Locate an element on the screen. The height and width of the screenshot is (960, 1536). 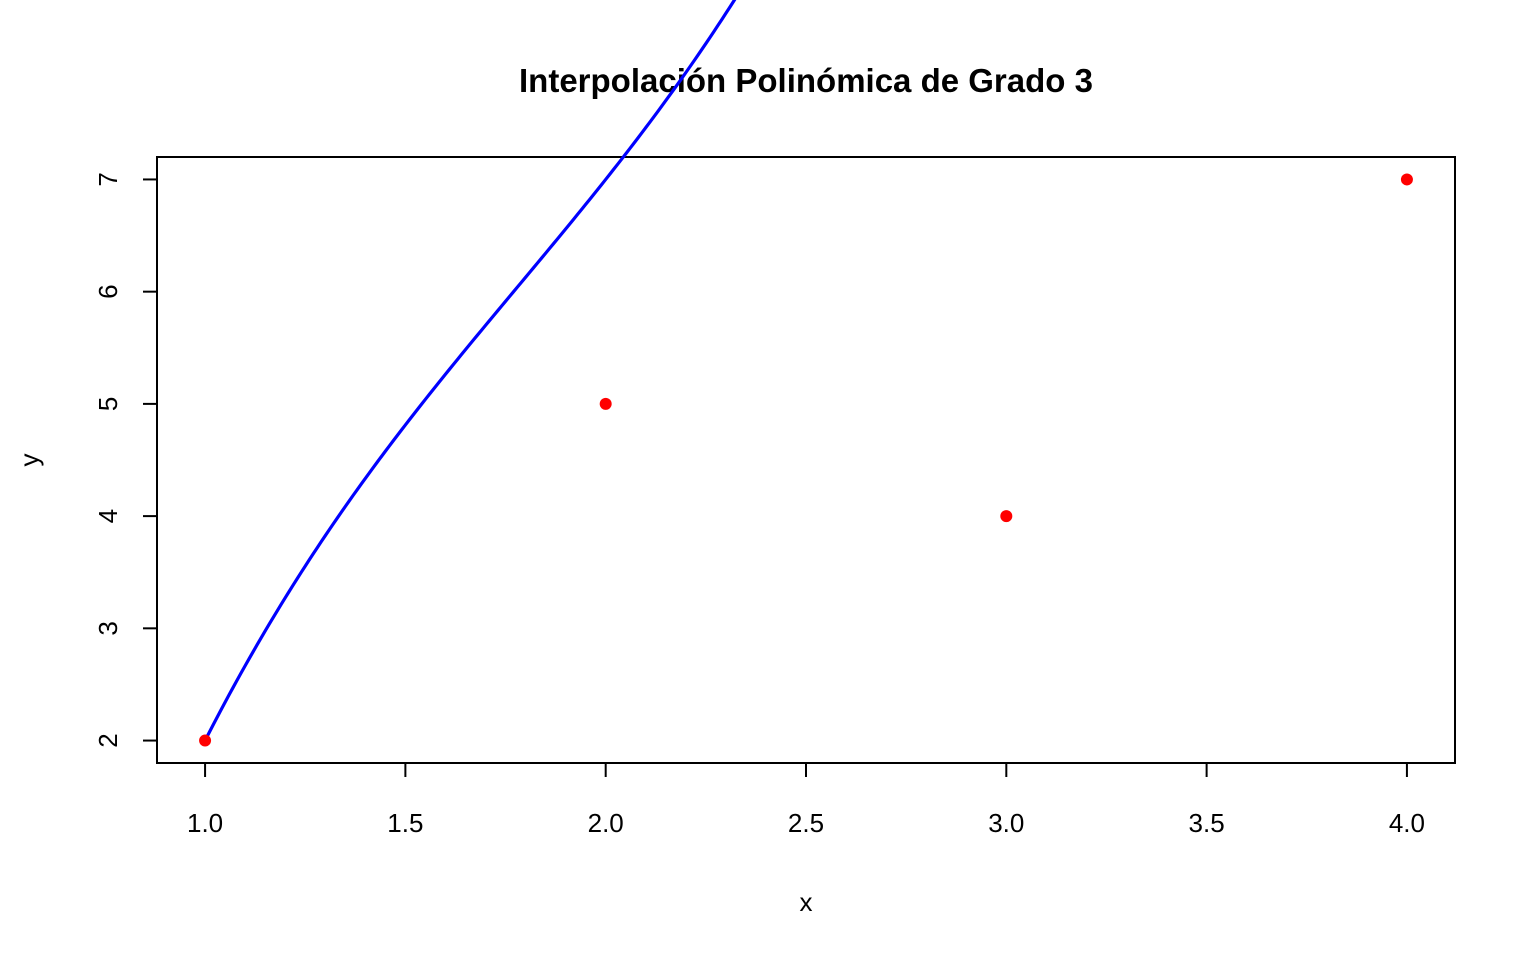
x-tick-label: 3.0 is located at coordinates (1006, 823).